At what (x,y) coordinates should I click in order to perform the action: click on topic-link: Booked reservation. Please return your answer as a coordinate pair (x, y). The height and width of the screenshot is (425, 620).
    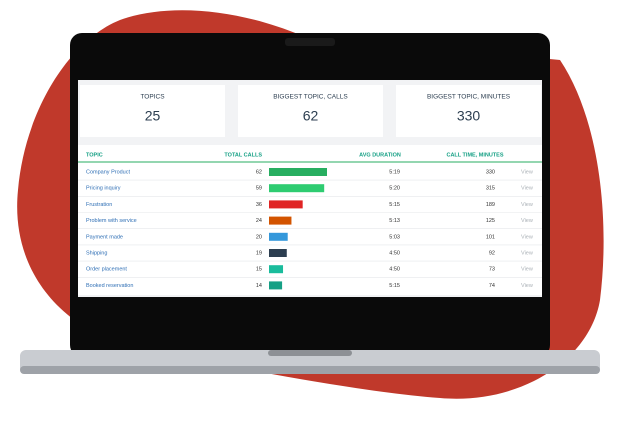
    Looking at the image, I should click on (109, 286).